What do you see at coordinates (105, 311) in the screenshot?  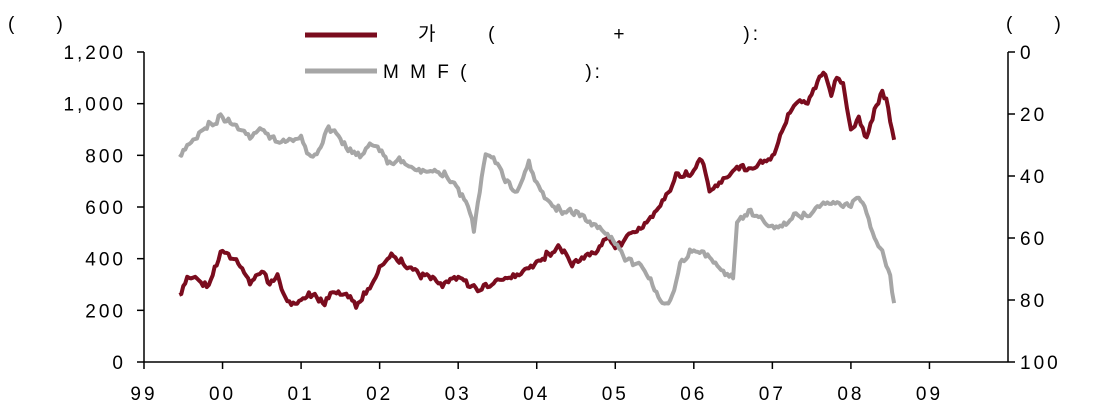 I see `left-y-tick-label: 200` at bounding box center [105, 311].